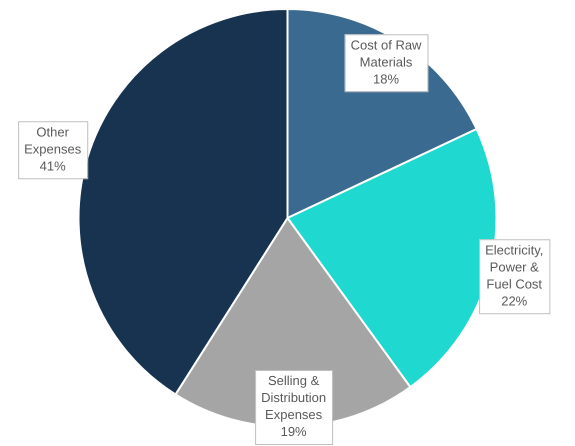  I want to click on data-label: 18%, so click(386, 78).